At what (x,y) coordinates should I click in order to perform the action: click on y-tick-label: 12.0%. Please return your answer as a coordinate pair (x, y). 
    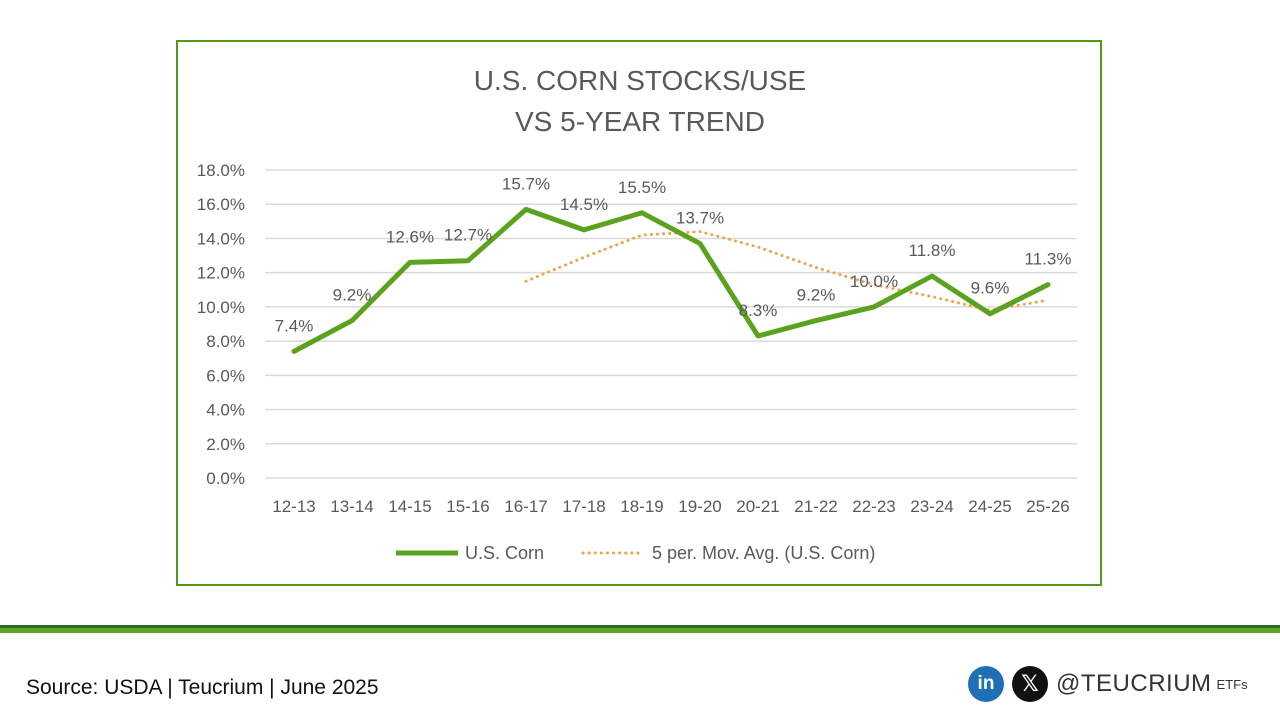
    Looking at the image, I should click on (221, 273).